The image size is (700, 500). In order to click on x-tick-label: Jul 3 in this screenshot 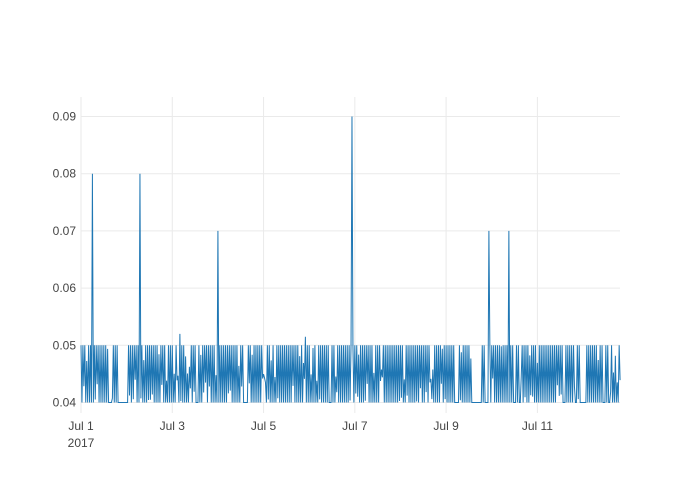, I will do `click(173, 426)`.